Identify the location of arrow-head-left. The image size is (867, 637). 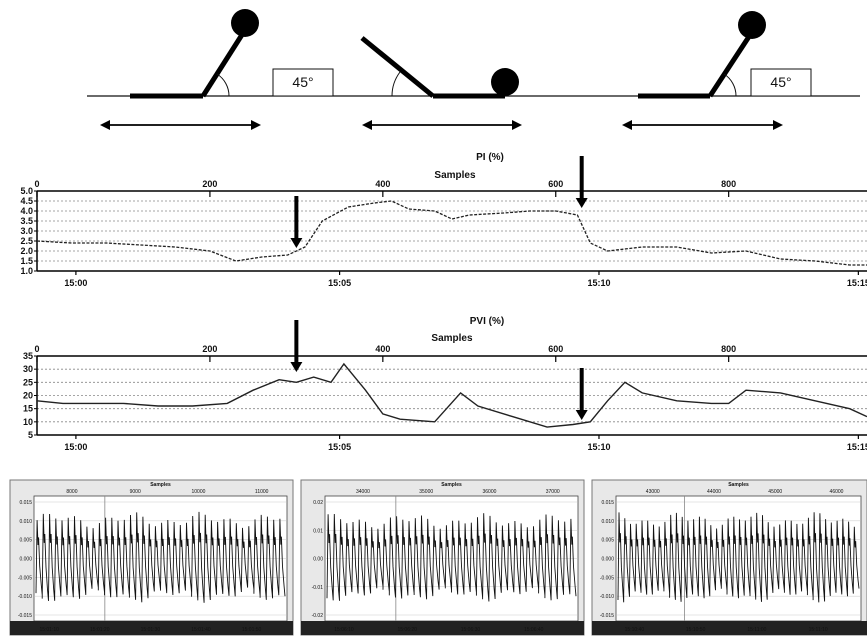
(627, 125).